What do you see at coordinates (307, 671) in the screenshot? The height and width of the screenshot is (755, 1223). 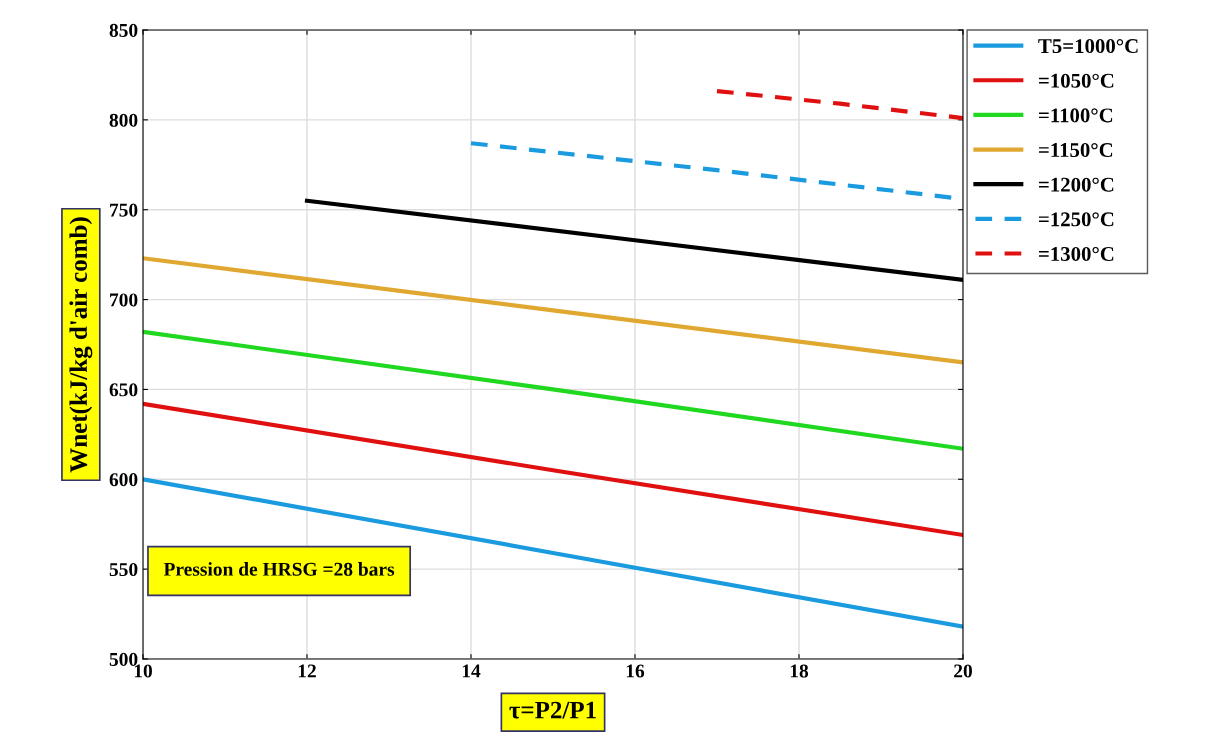 I see `x-tick-label: 12` at bounding box center [307, 671].